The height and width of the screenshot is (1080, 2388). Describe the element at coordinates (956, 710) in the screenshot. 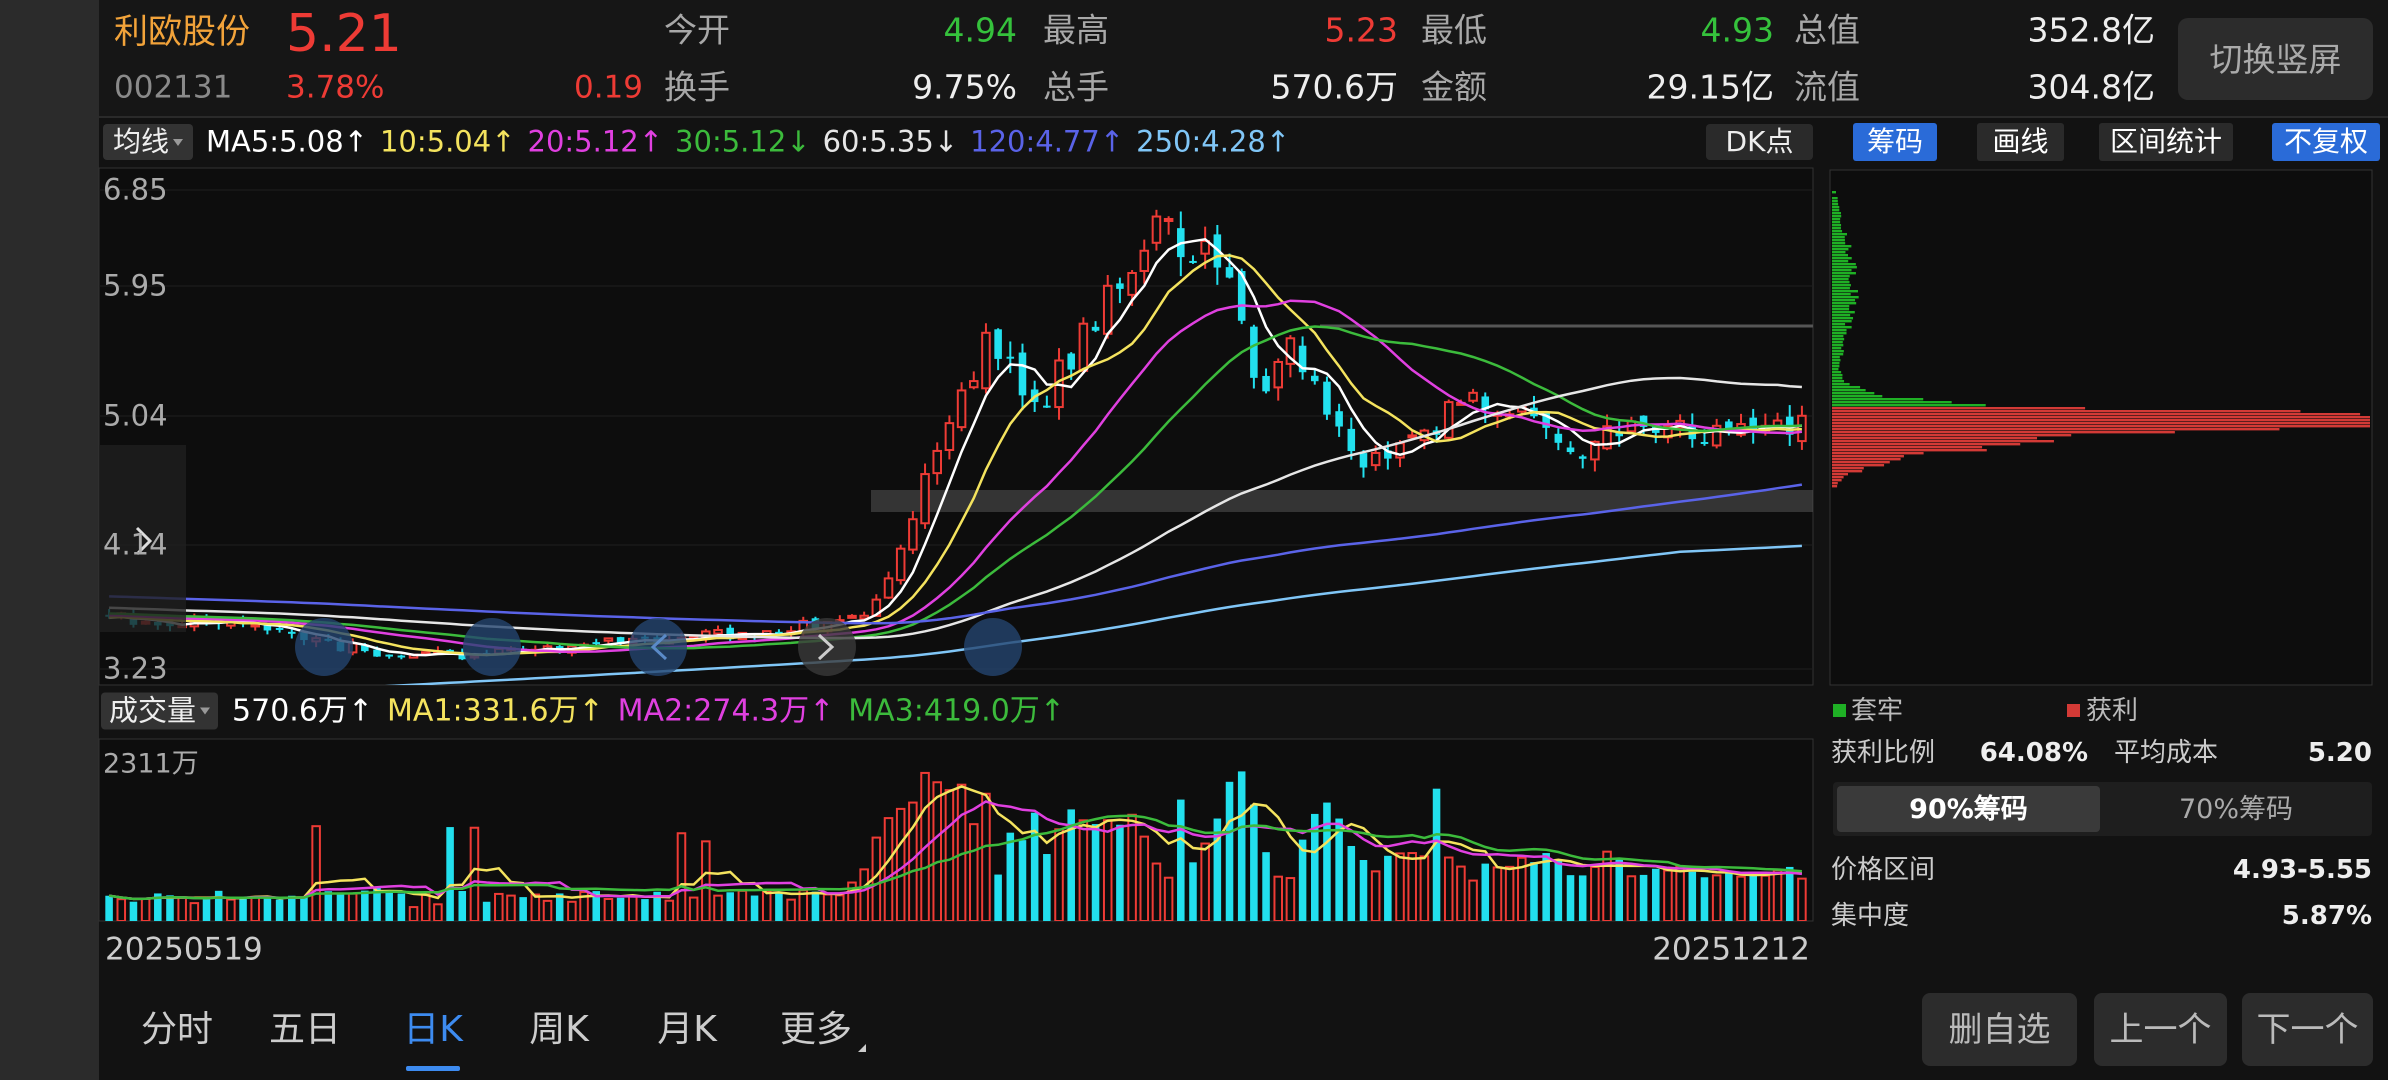

I see `volume-value: MA3:419.0万↑` at that location.